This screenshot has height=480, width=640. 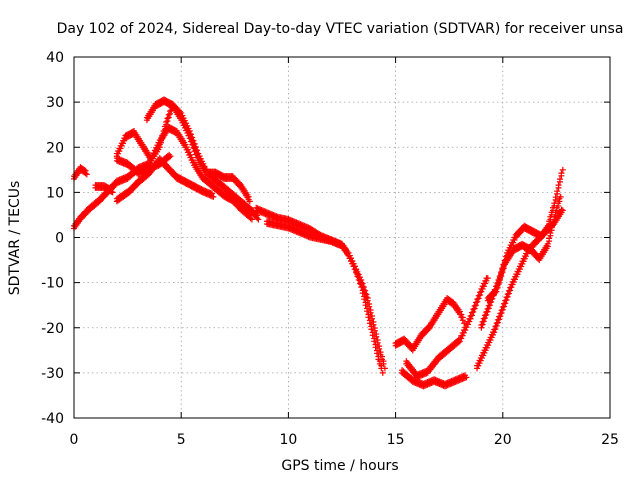 What do you see at coordinates (52, 284) in the screenshot?
I see `y-tick-label: -10` at bounding box center [52, 284].